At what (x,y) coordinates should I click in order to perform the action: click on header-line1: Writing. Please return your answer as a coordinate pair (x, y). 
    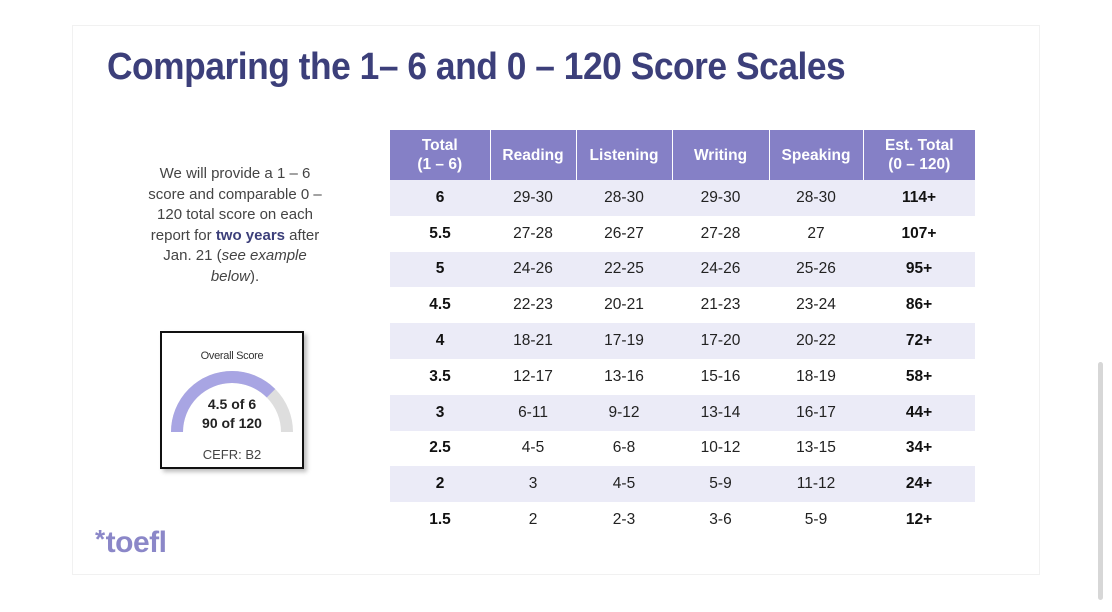
    Looking at the image, I should click on (720, 155).